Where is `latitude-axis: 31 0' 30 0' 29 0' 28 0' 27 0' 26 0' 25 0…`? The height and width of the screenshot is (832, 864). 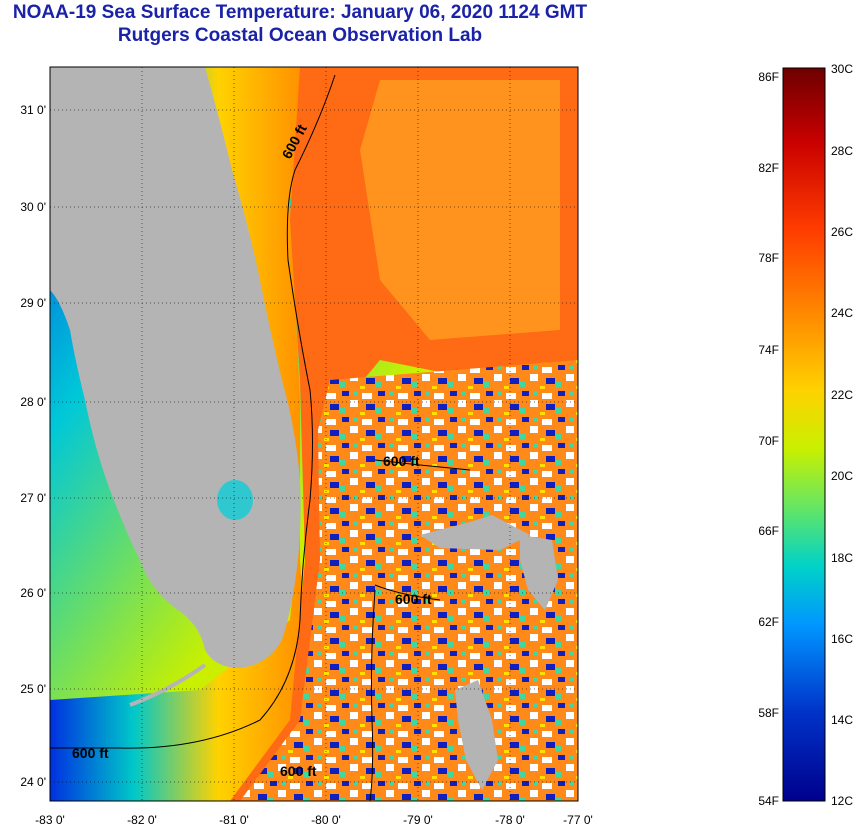
latitude-axis: 31 0' 30 0' 29 0' 28 0' 27 0' 26 0' 25 0… is located at coordinates (33, 446).